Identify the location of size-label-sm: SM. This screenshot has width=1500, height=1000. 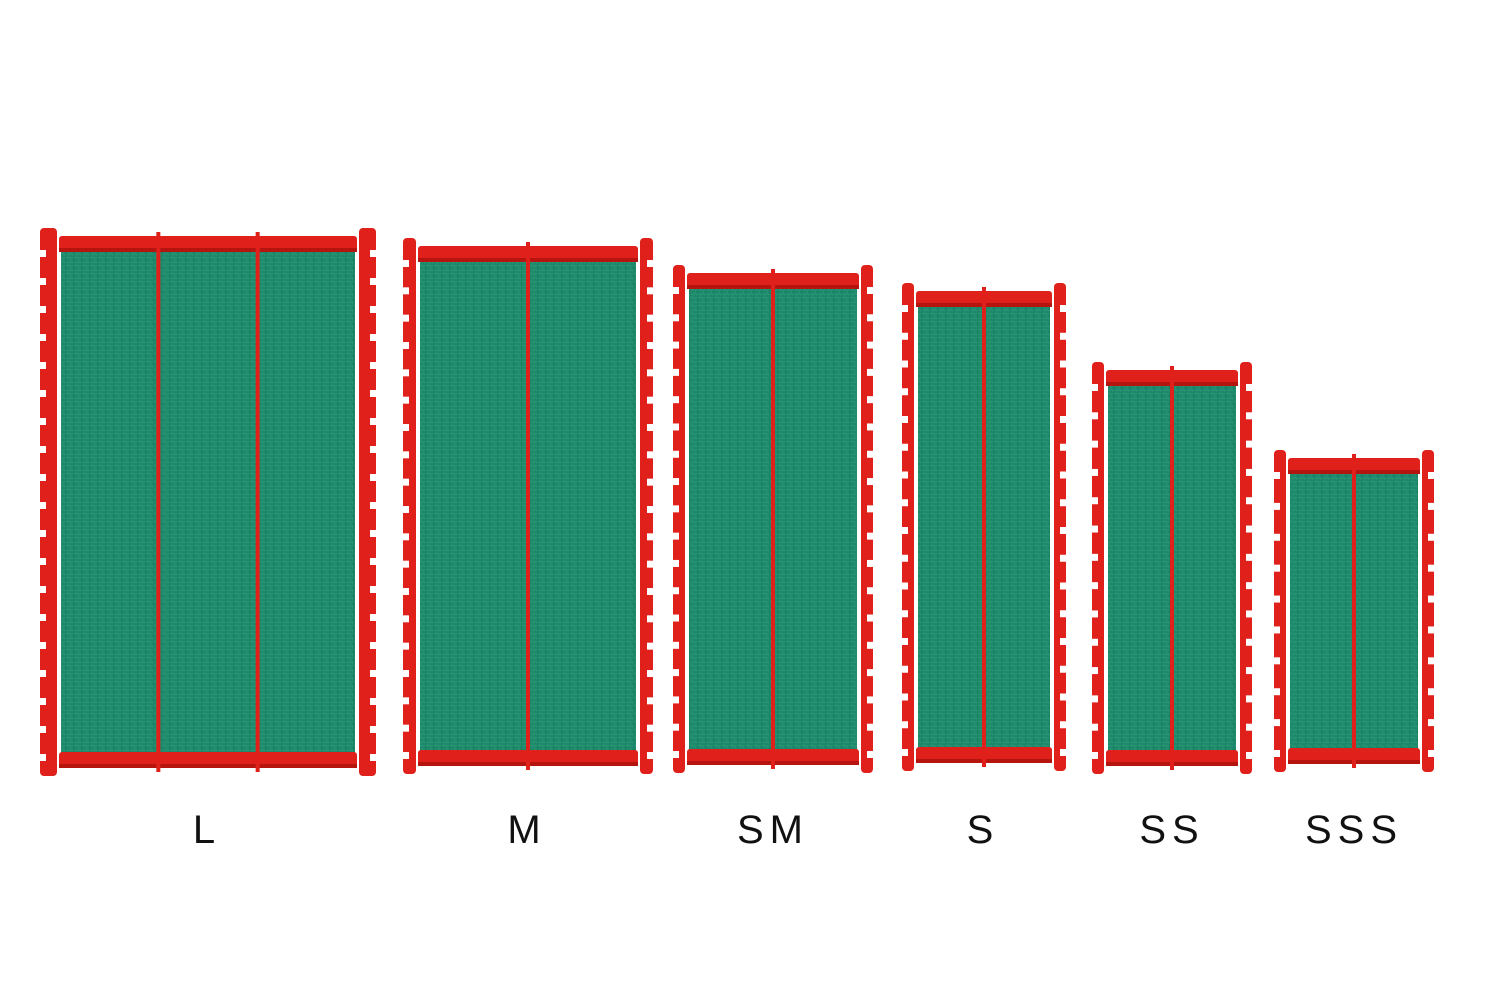
(773, 830).